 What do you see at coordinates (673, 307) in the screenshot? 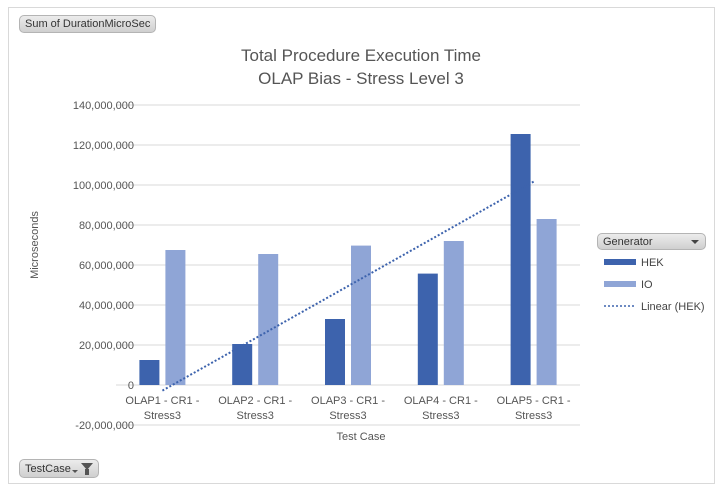
I see `legend-label: Linear (HEK)` at bounding box center [673, 307].